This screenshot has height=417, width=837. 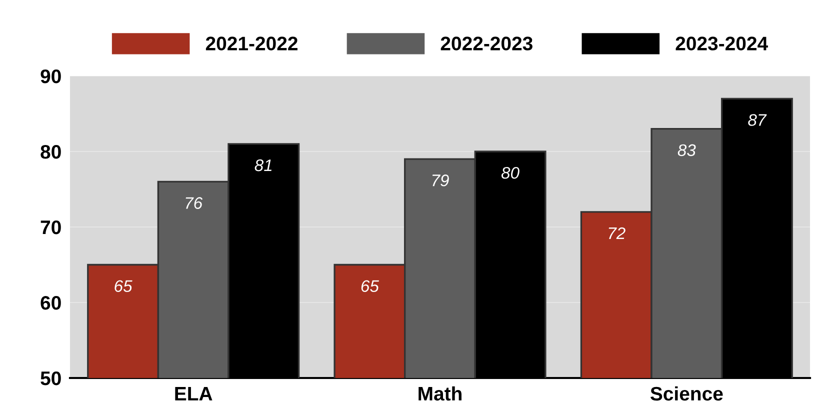 What do you see at coordinates (50, 227) in the screenshot?
I see `y-tick-label: 70` at bounding box center [50, 227].